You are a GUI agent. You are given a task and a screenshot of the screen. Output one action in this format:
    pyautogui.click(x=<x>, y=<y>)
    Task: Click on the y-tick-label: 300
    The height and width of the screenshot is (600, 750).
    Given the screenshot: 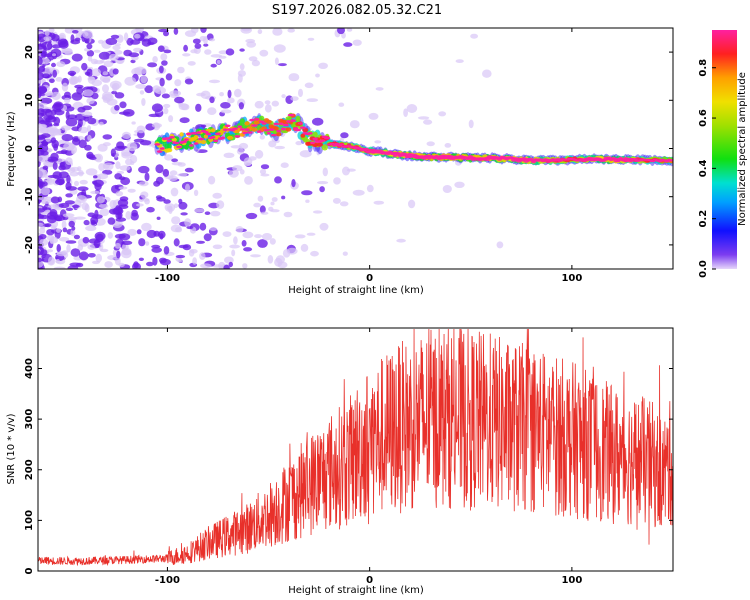 What is the action you would take?
    pyautogui.click(x=29, y=419)
    